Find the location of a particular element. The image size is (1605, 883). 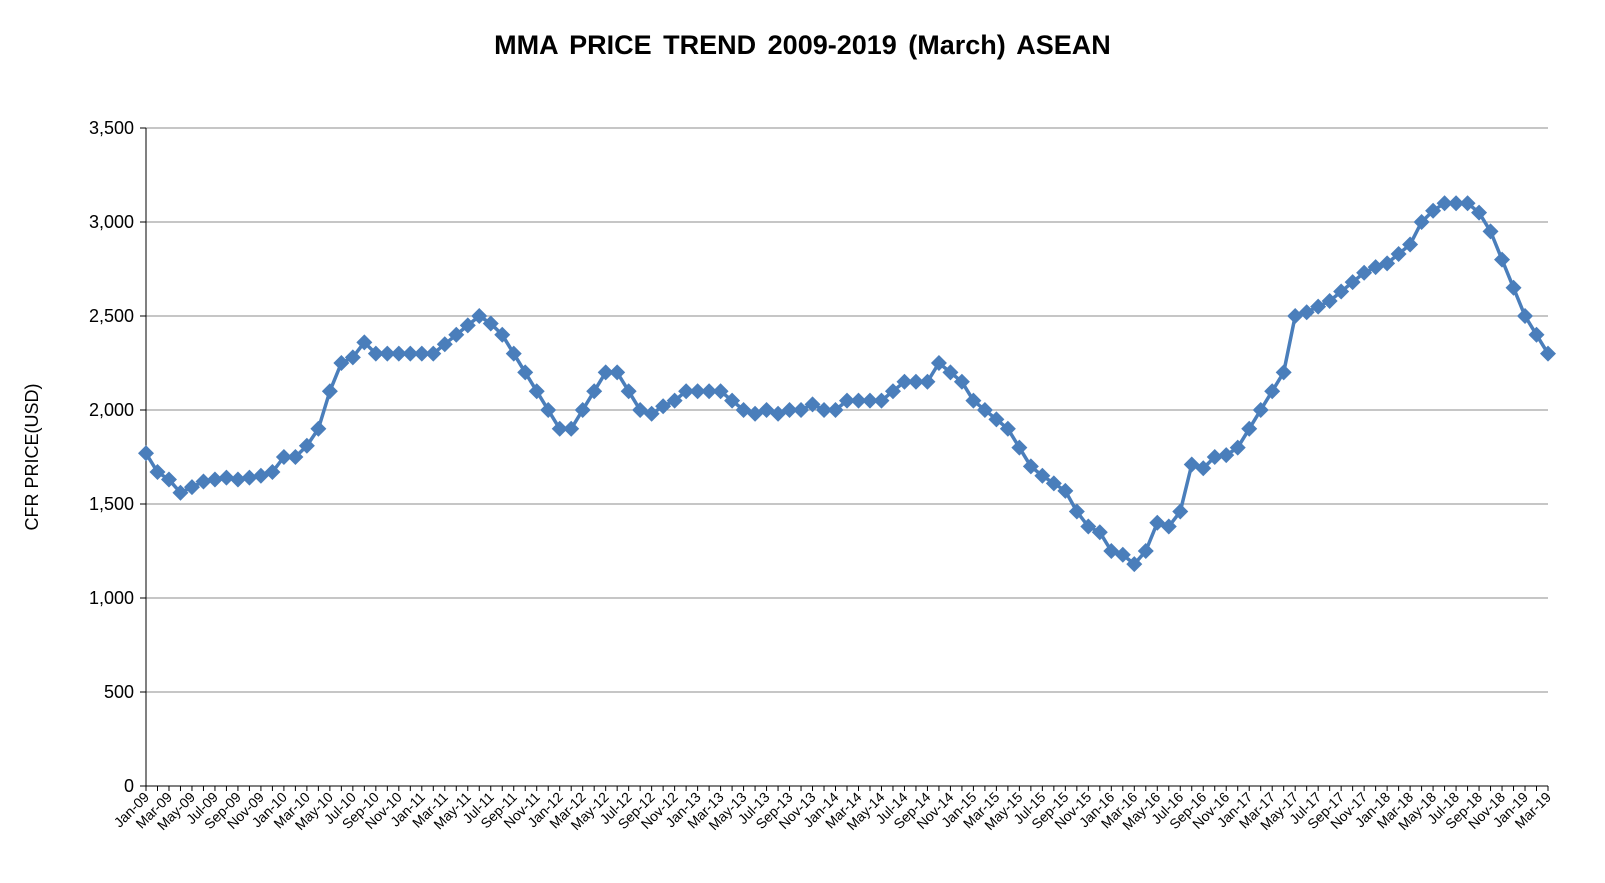

y-tick-label: 3,500 is located at coordinates (111, 128).